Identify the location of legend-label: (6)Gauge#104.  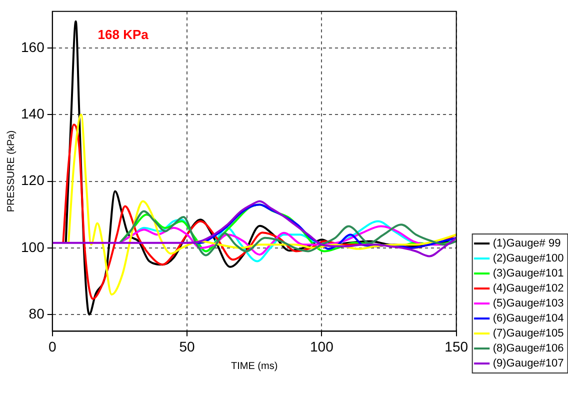
(528, 318).